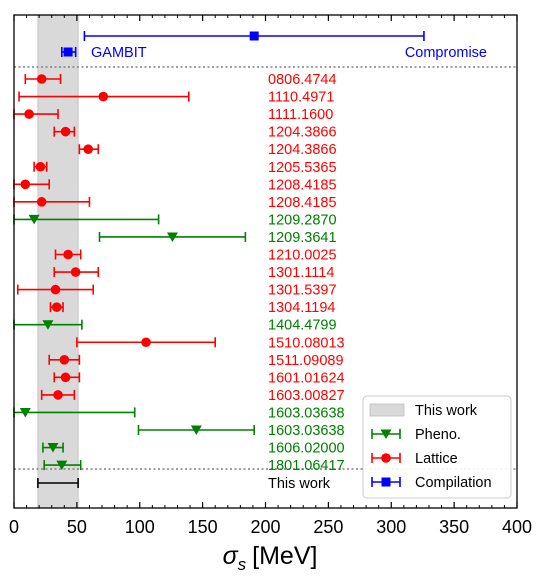 The width and height of the screenshot is (547, 579). Describe the element at coordinates (454, 527) in the screenshot. I see `x-tick-label: 350` at that location.